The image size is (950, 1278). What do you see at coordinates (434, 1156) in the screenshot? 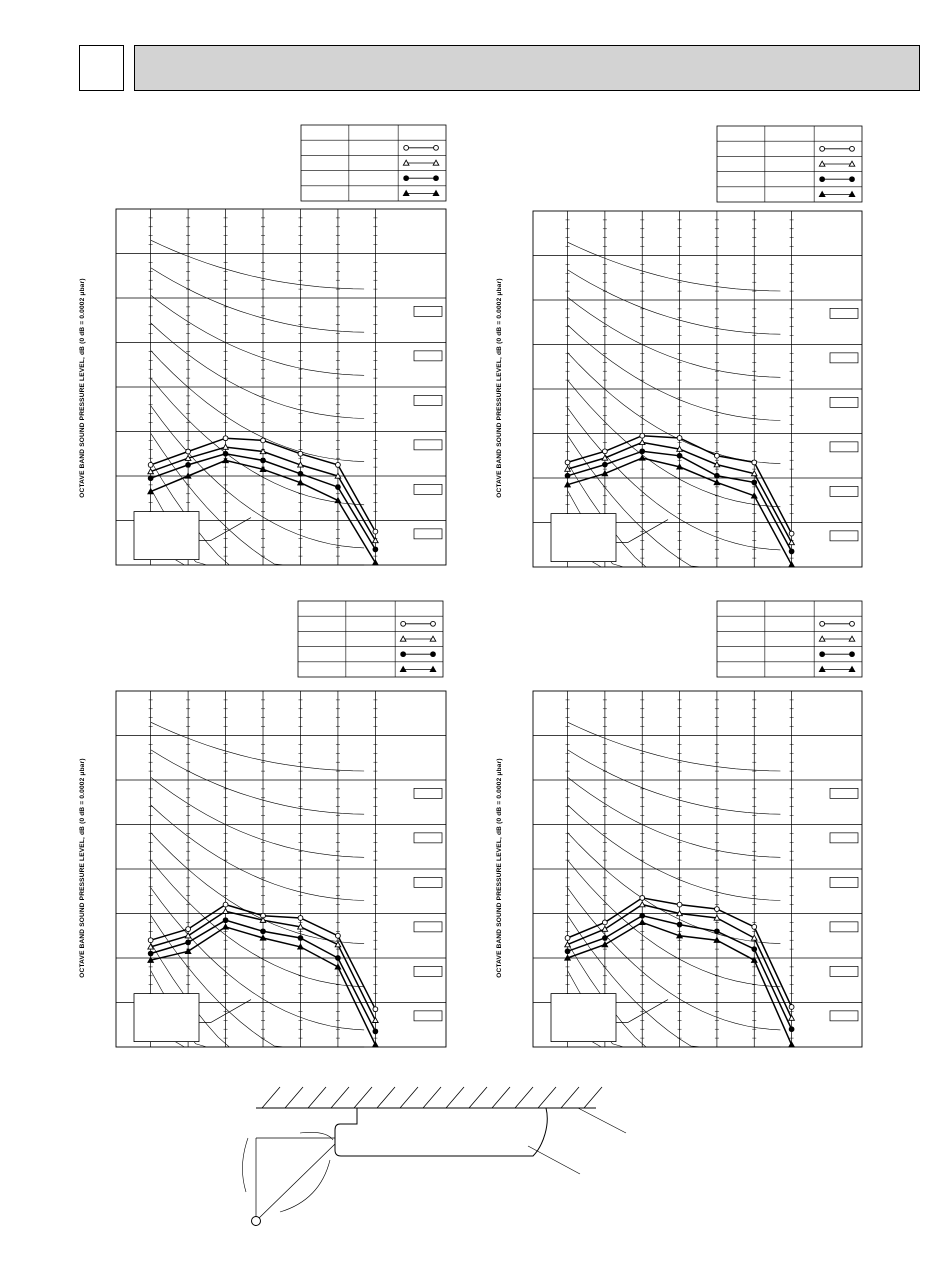
I see `installation-diagram` at bounding box center [434, 1156].